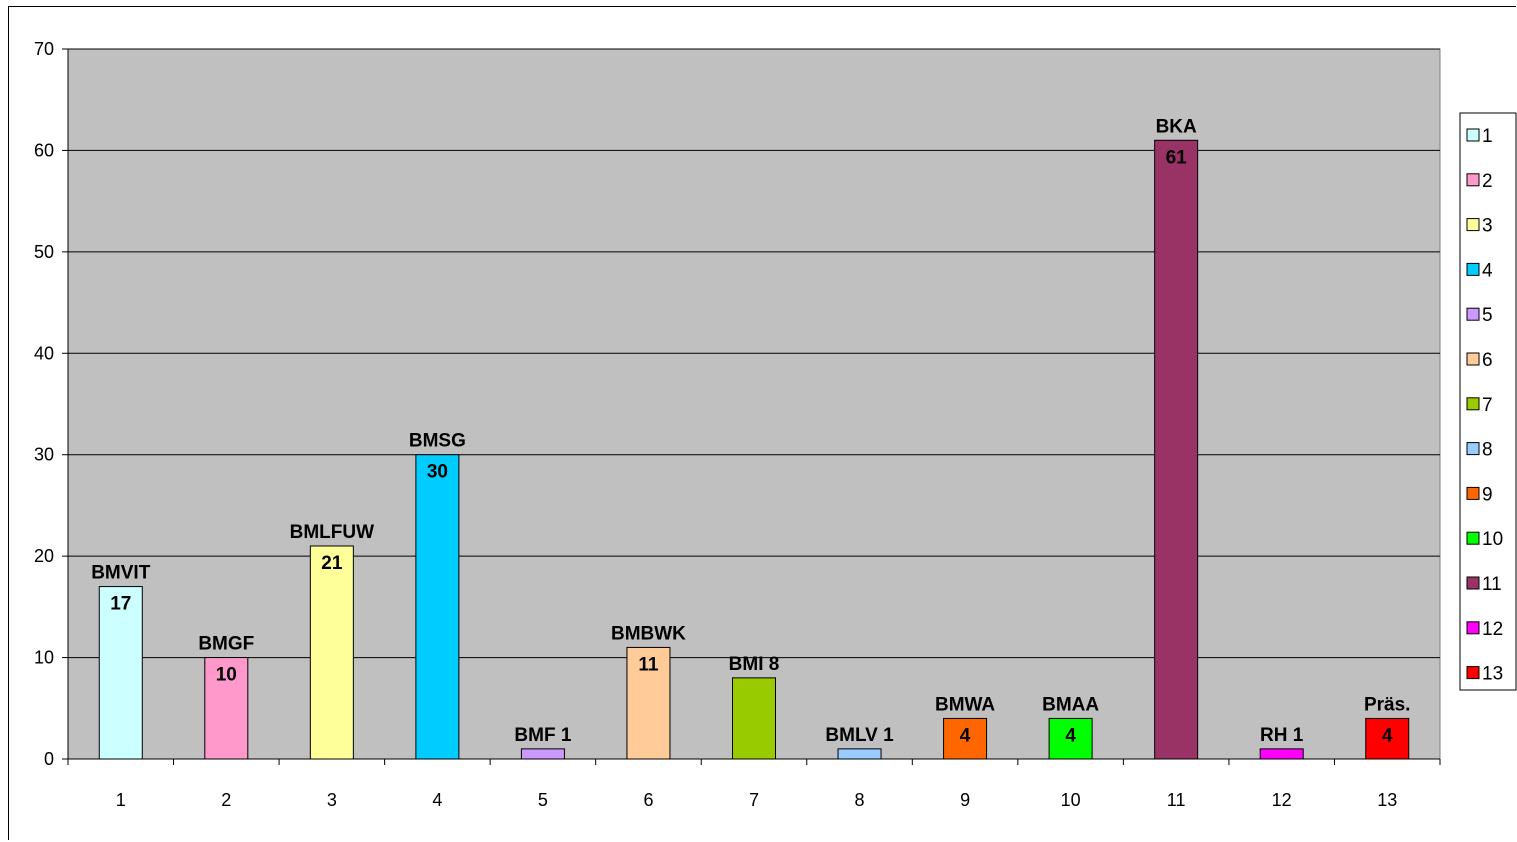 Image resolution: width=1517 pixels, height=842 pixels. I want to click on x-tick-label: 12, so click(1282, 800).